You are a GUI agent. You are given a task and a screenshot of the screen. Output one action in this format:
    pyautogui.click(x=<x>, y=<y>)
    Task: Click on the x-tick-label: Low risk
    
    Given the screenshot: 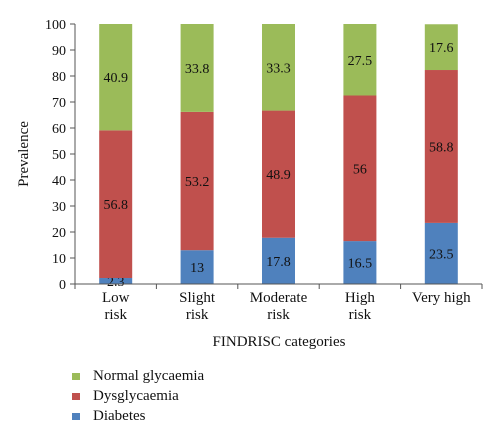 What is the action you would take?
    pyautogui.click(x=116, y=306)
    